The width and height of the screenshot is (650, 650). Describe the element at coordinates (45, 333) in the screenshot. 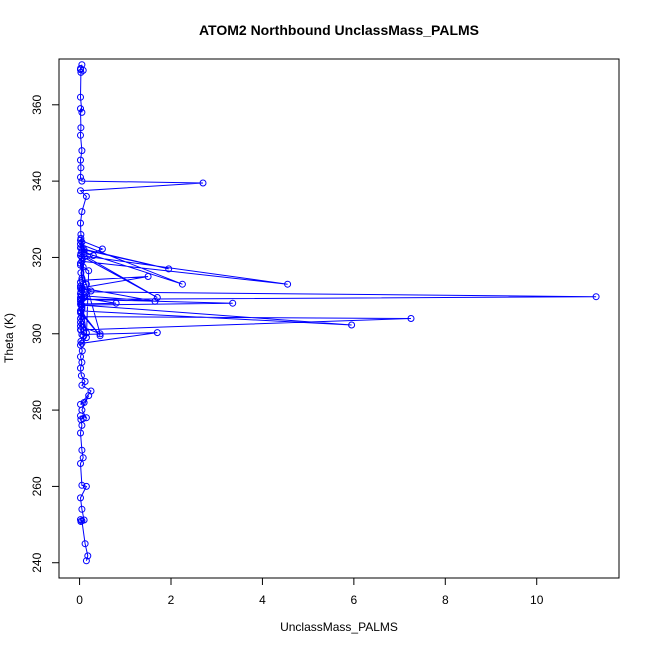

I see `y-axis: 240 260 280 300 320 340 360` at that location.